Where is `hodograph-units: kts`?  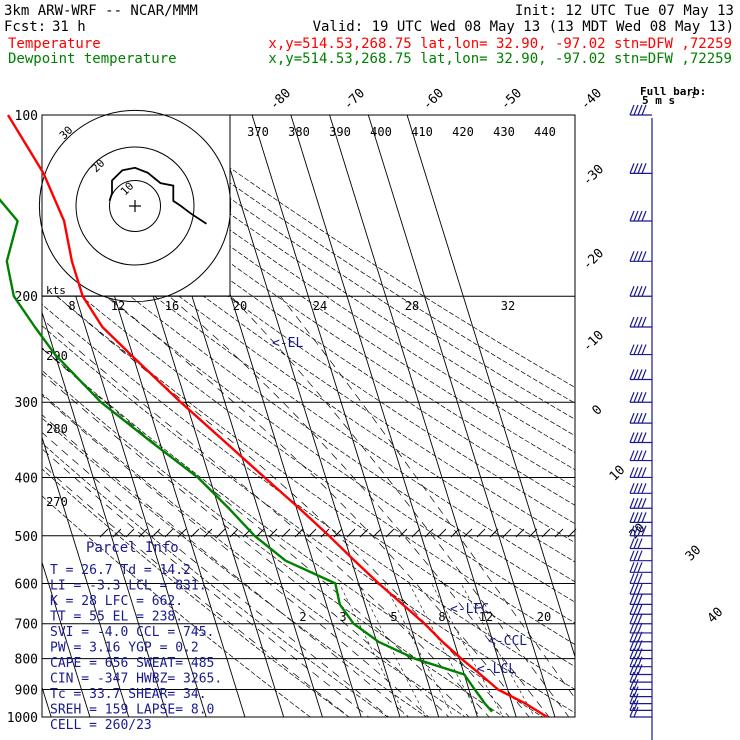
hodograph-units: kts is located at coordinates (56, 290).